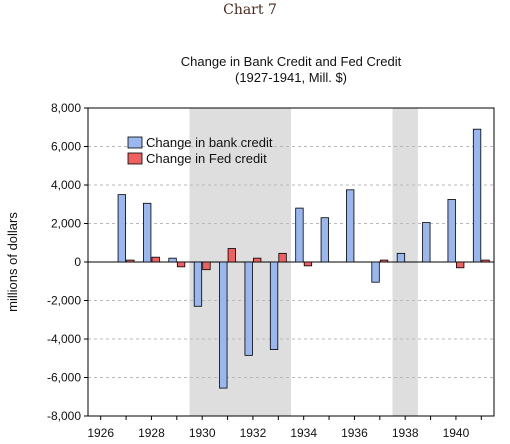  What do you see at coordinates (206, 158) in the screenshot?
I see `legend-label-fed: Change in Fed credit` at bounding box center [206, 158].